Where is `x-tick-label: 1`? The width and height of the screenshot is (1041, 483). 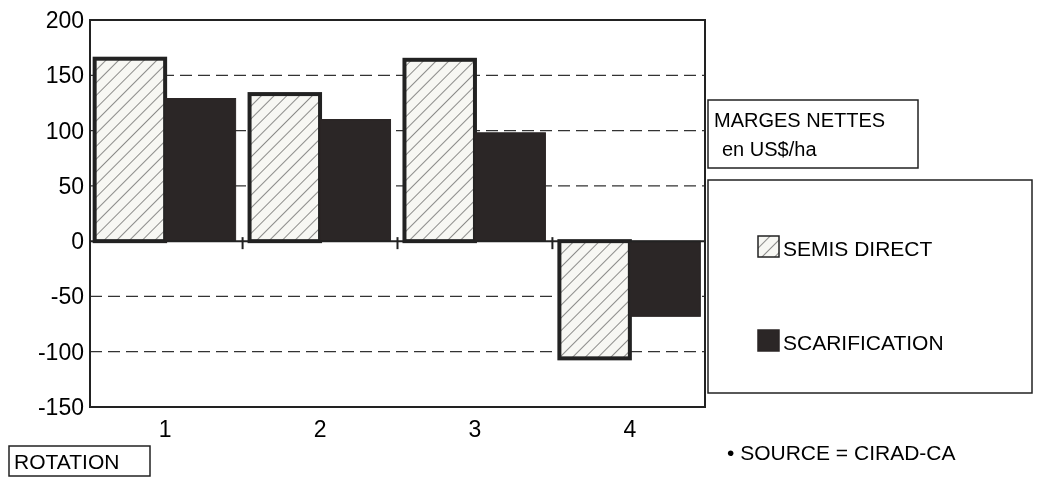
x-tick-label: 1 is located at coordinates (165, 429).